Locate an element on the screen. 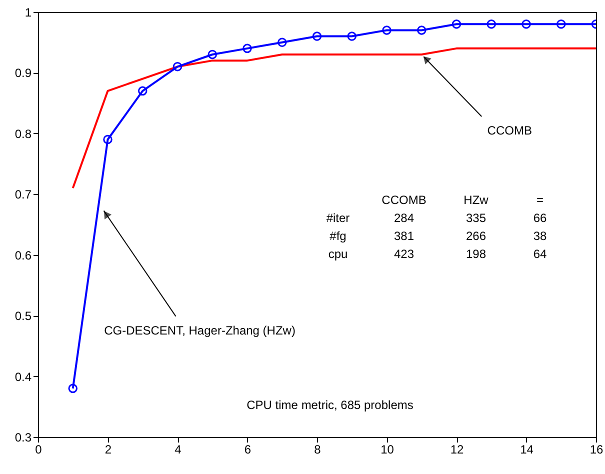 The width and height of the screenshot is (605, 474). x-tick-label: 0 is located at coordinates (38, 449).